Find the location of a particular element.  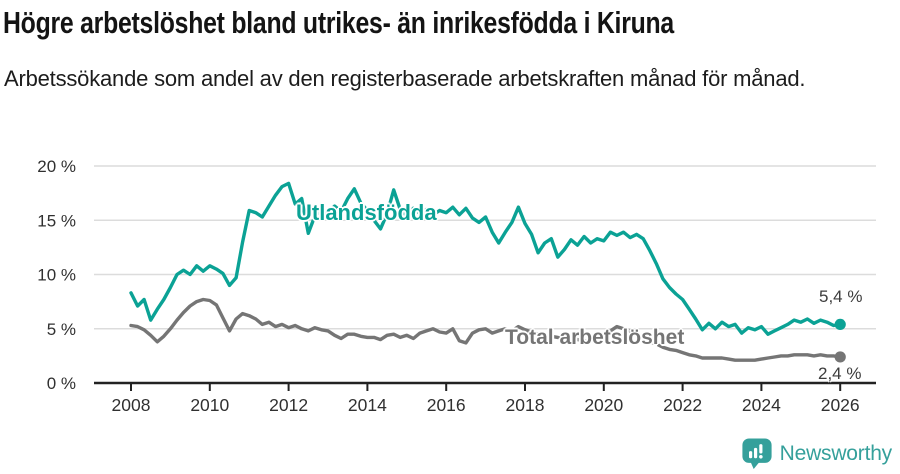

end-value-label-total: 2,4 % is located at coordinates (840, 373).